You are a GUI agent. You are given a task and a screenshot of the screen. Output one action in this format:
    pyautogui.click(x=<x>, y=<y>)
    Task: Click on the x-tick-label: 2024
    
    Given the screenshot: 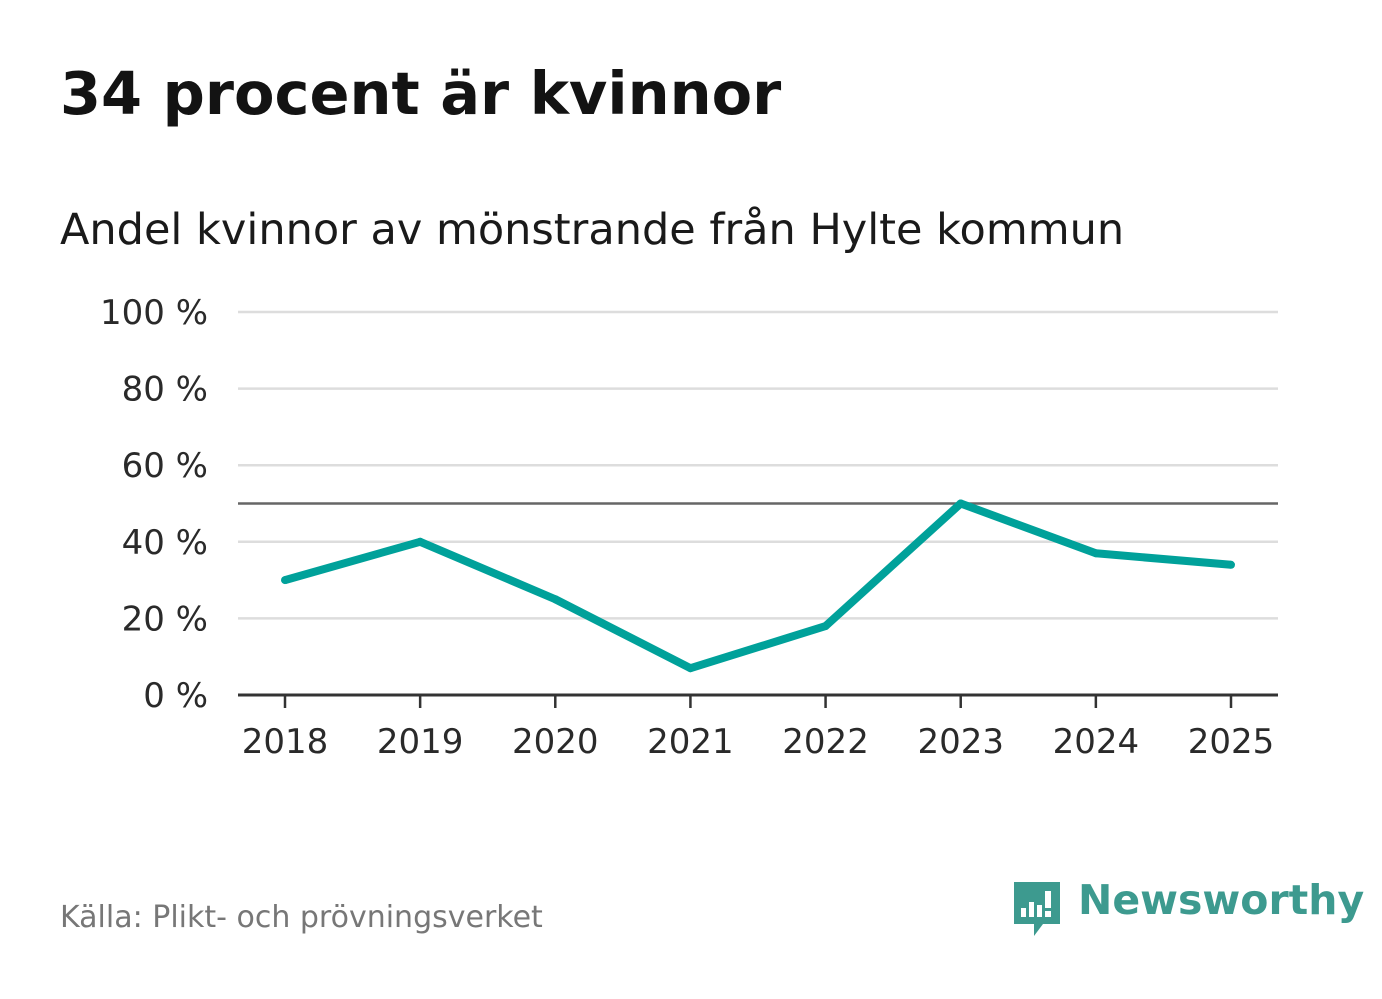 What is the action you would take?
    pyautogui.click(x=1096, y=742)
    